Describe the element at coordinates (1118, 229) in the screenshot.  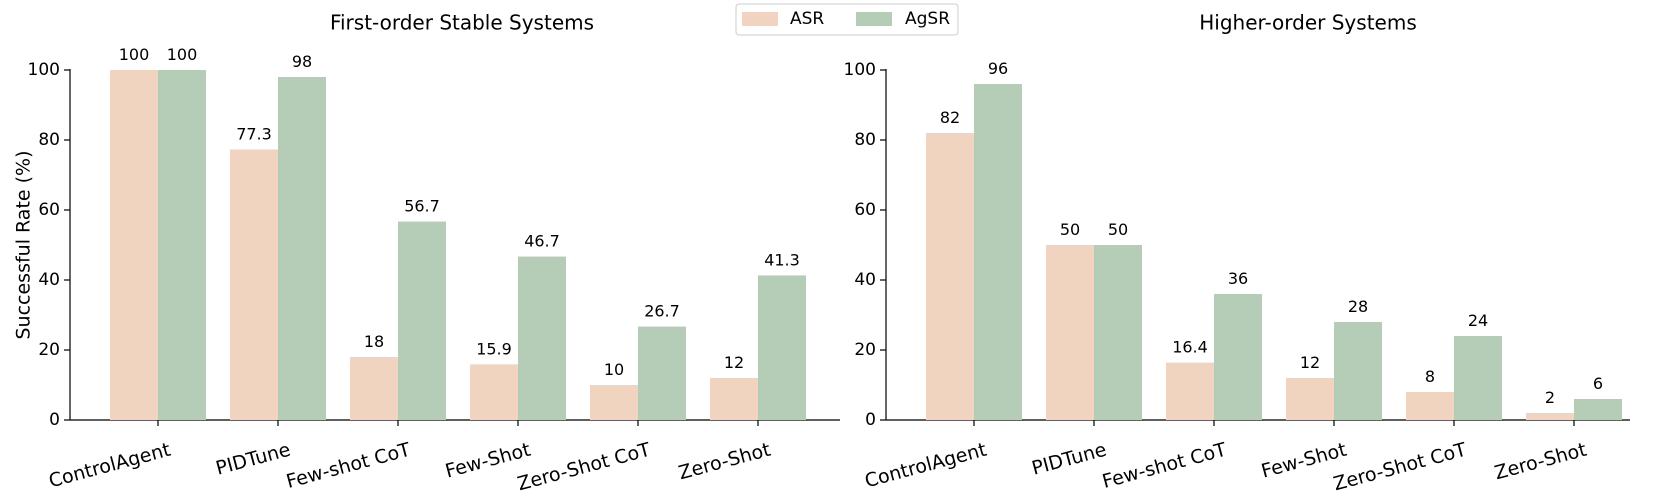
I see `value-label-agsr-pidtune: 50` at that location.